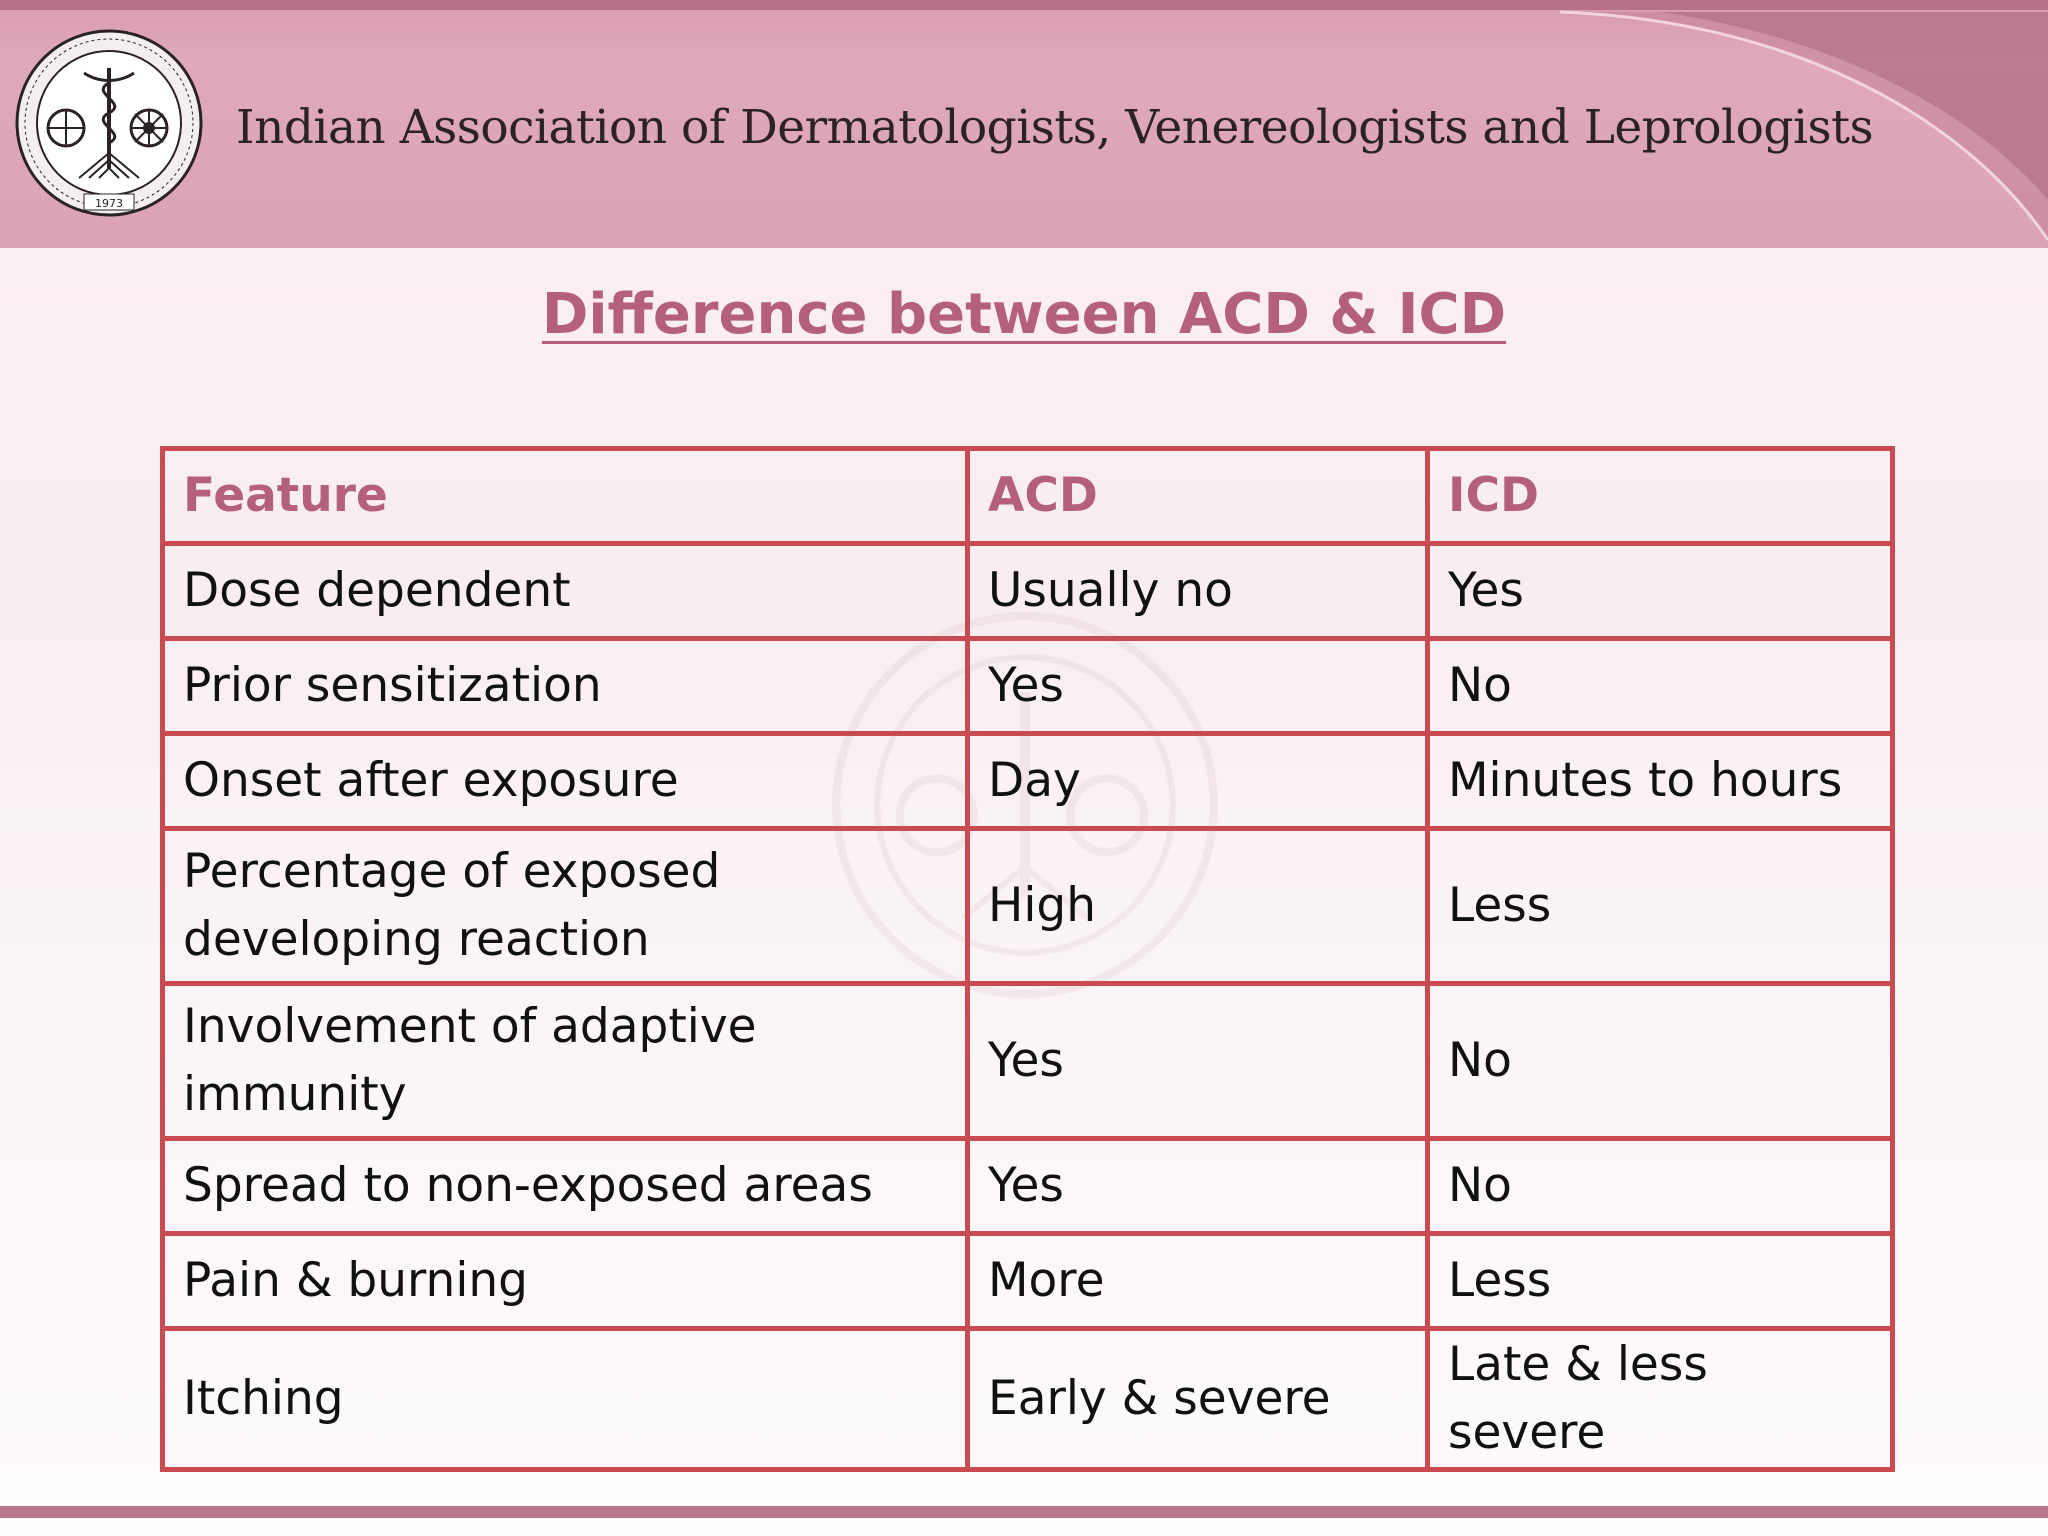 The image size is (2048, 1536). I want to click on association-emblem-icon: 1973, so click(109, 123).